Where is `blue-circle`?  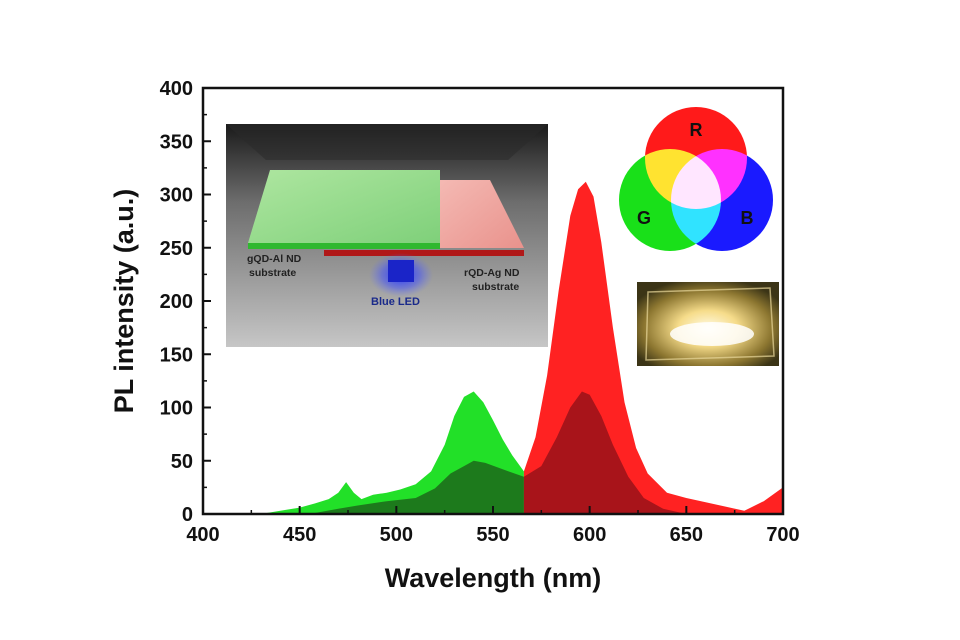
blue-circle is located at coordinates (722, 200).